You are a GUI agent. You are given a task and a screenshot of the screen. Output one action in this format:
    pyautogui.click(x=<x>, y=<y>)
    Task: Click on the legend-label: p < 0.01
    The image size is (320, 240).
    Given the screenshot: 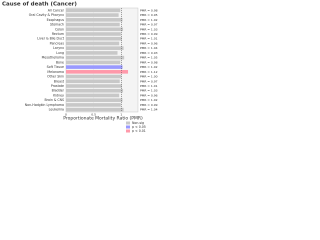 What is the action you would take?
    pyautogui.click(x=139, y=131)
    